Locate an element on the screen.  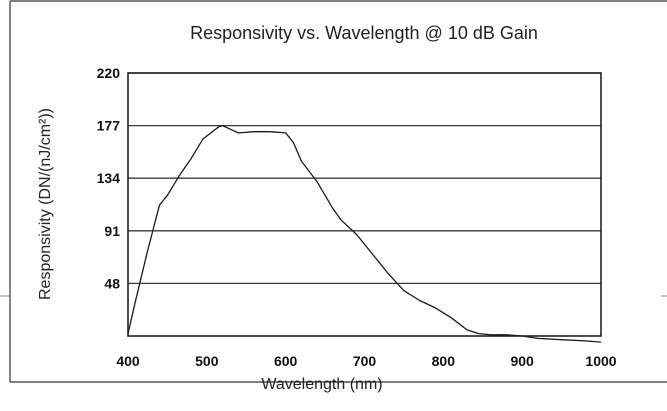
x-tick-label: 900 is located at coordinates (522, 361).